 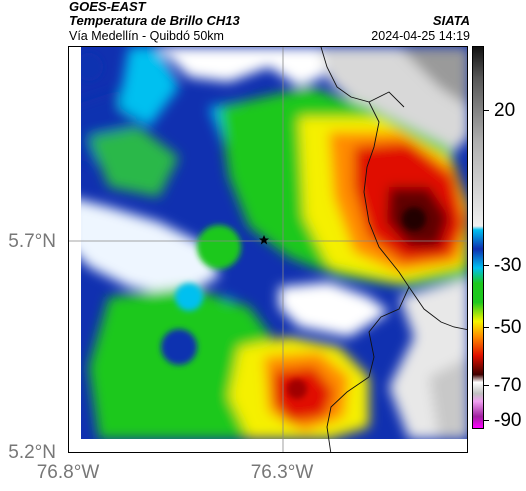 What do you see at coordinates (508, 385) in the screenshot?
I see `colorbar-label-minus70: -70` at bounding box center [508, 385].